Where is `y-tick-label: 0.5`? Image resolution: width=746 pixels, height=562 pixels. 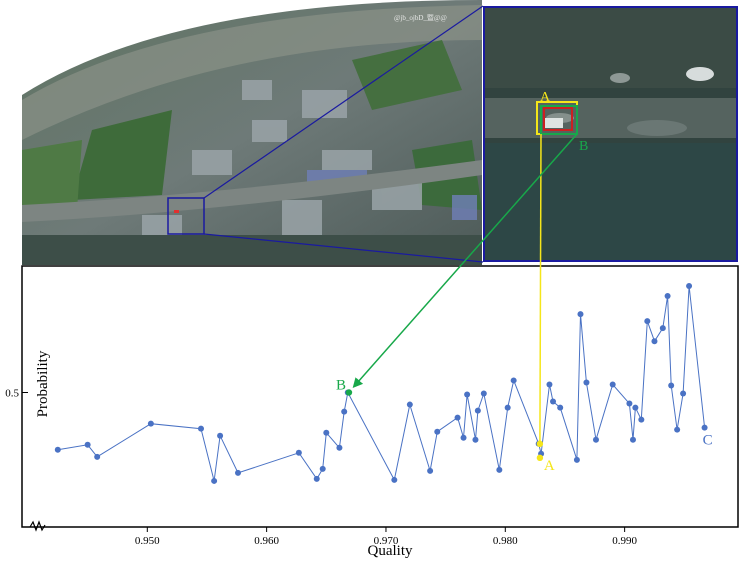 y-tick-label: 0.5 is located at coordinates (12, 394).